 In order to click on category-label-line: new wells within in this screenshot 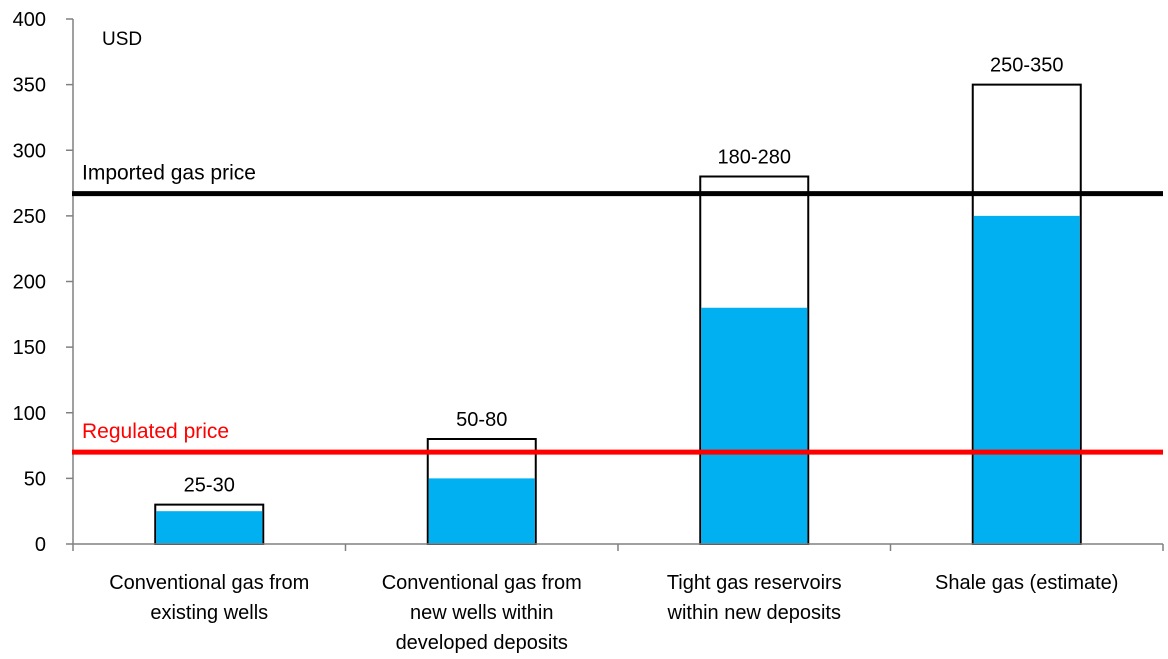, I will do `click(481, 613)`.